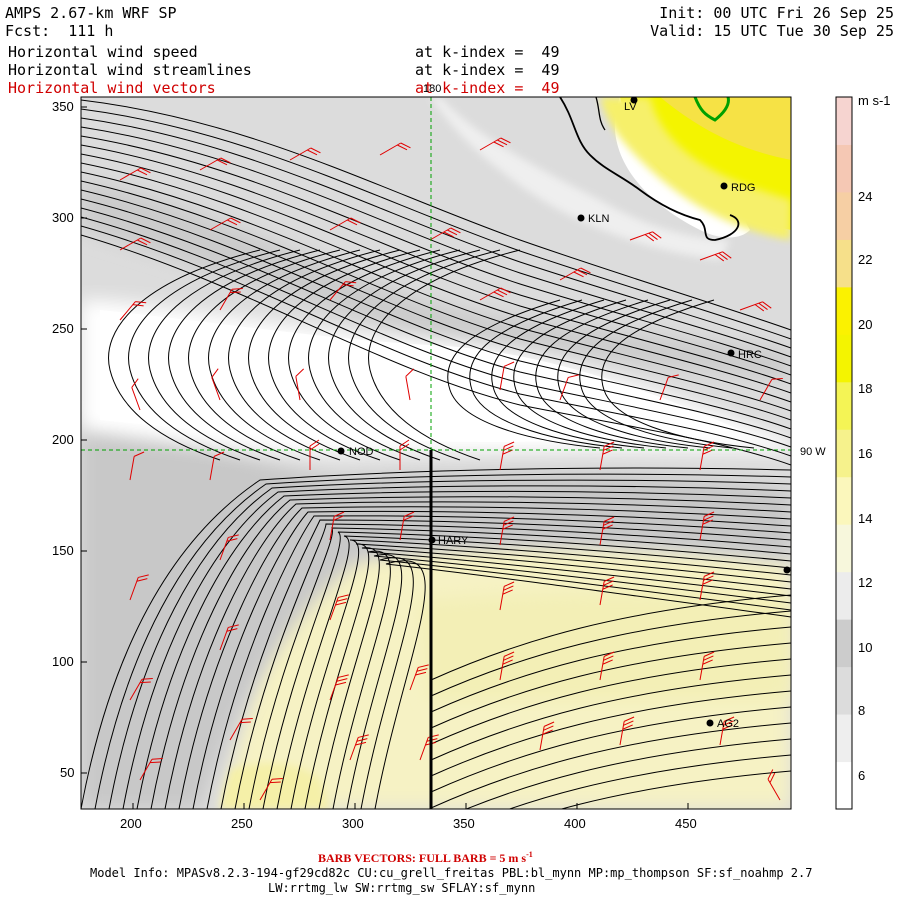  Describe the element at coordinates (464, 823) in the screenshot. I see `x-tick-350: 350` at that location.